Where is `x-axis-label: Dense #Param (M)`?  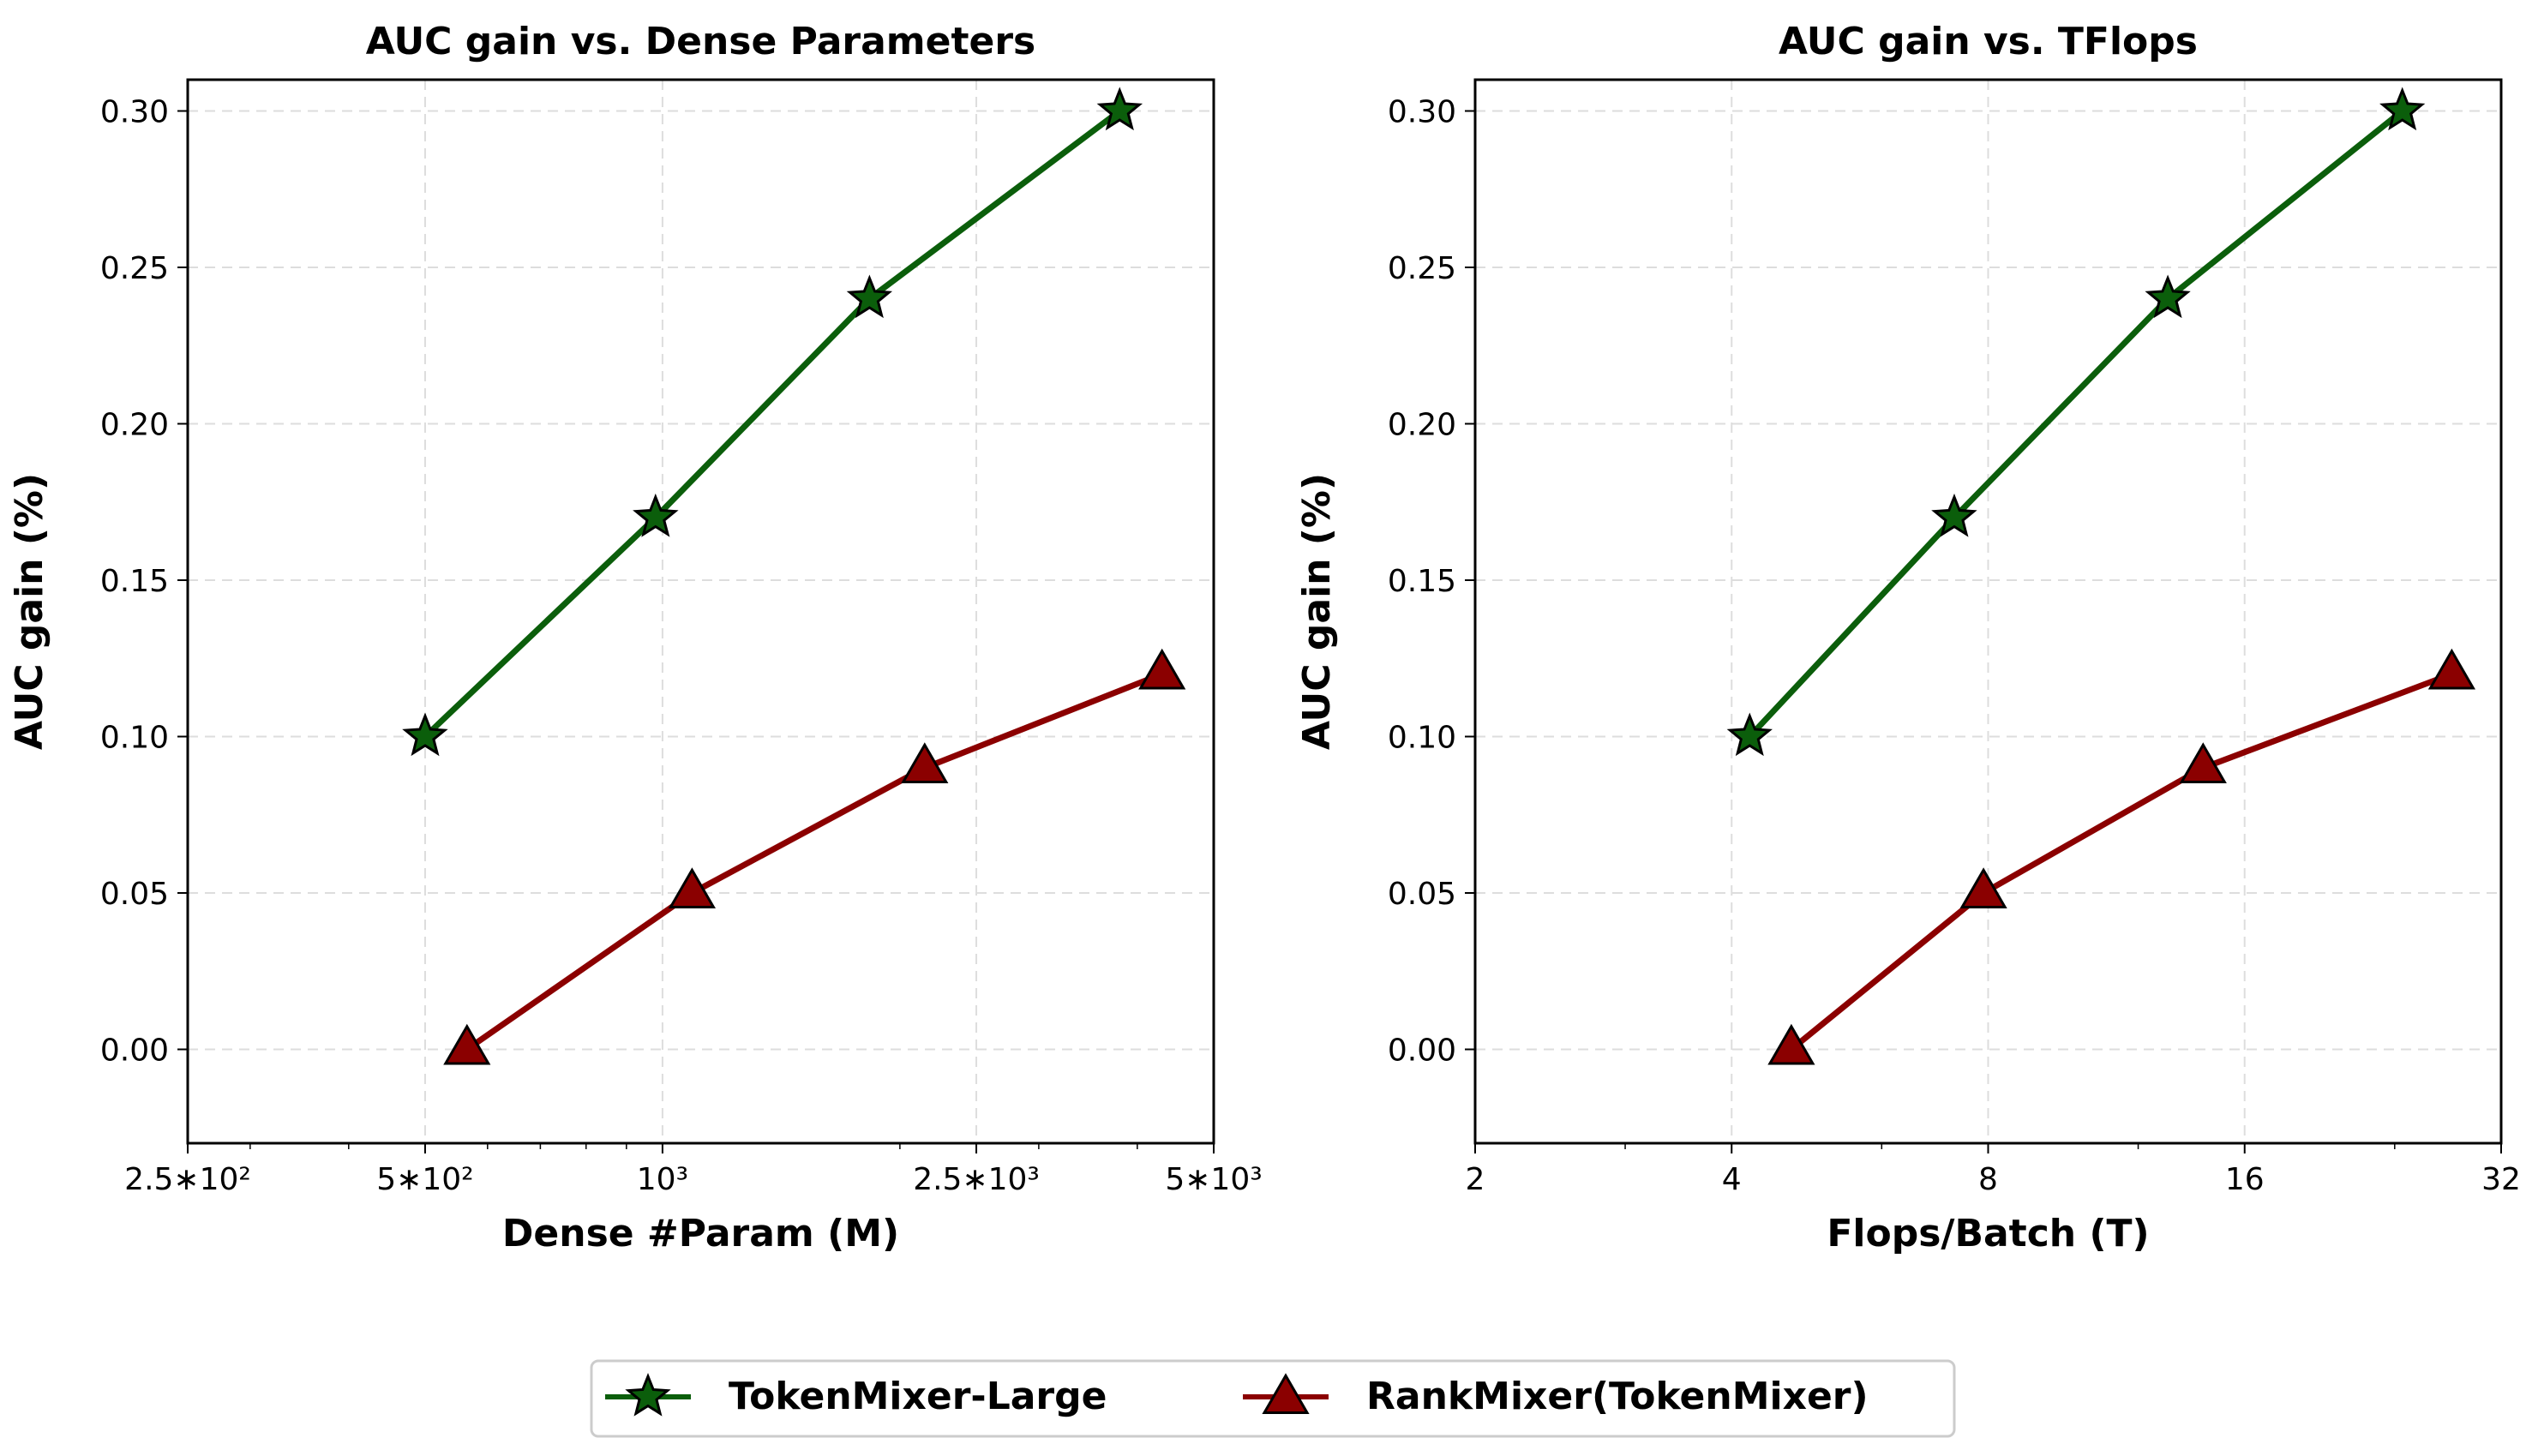
x-axis-label: Dense #Param (M) is located at coordinates (700, 1234).